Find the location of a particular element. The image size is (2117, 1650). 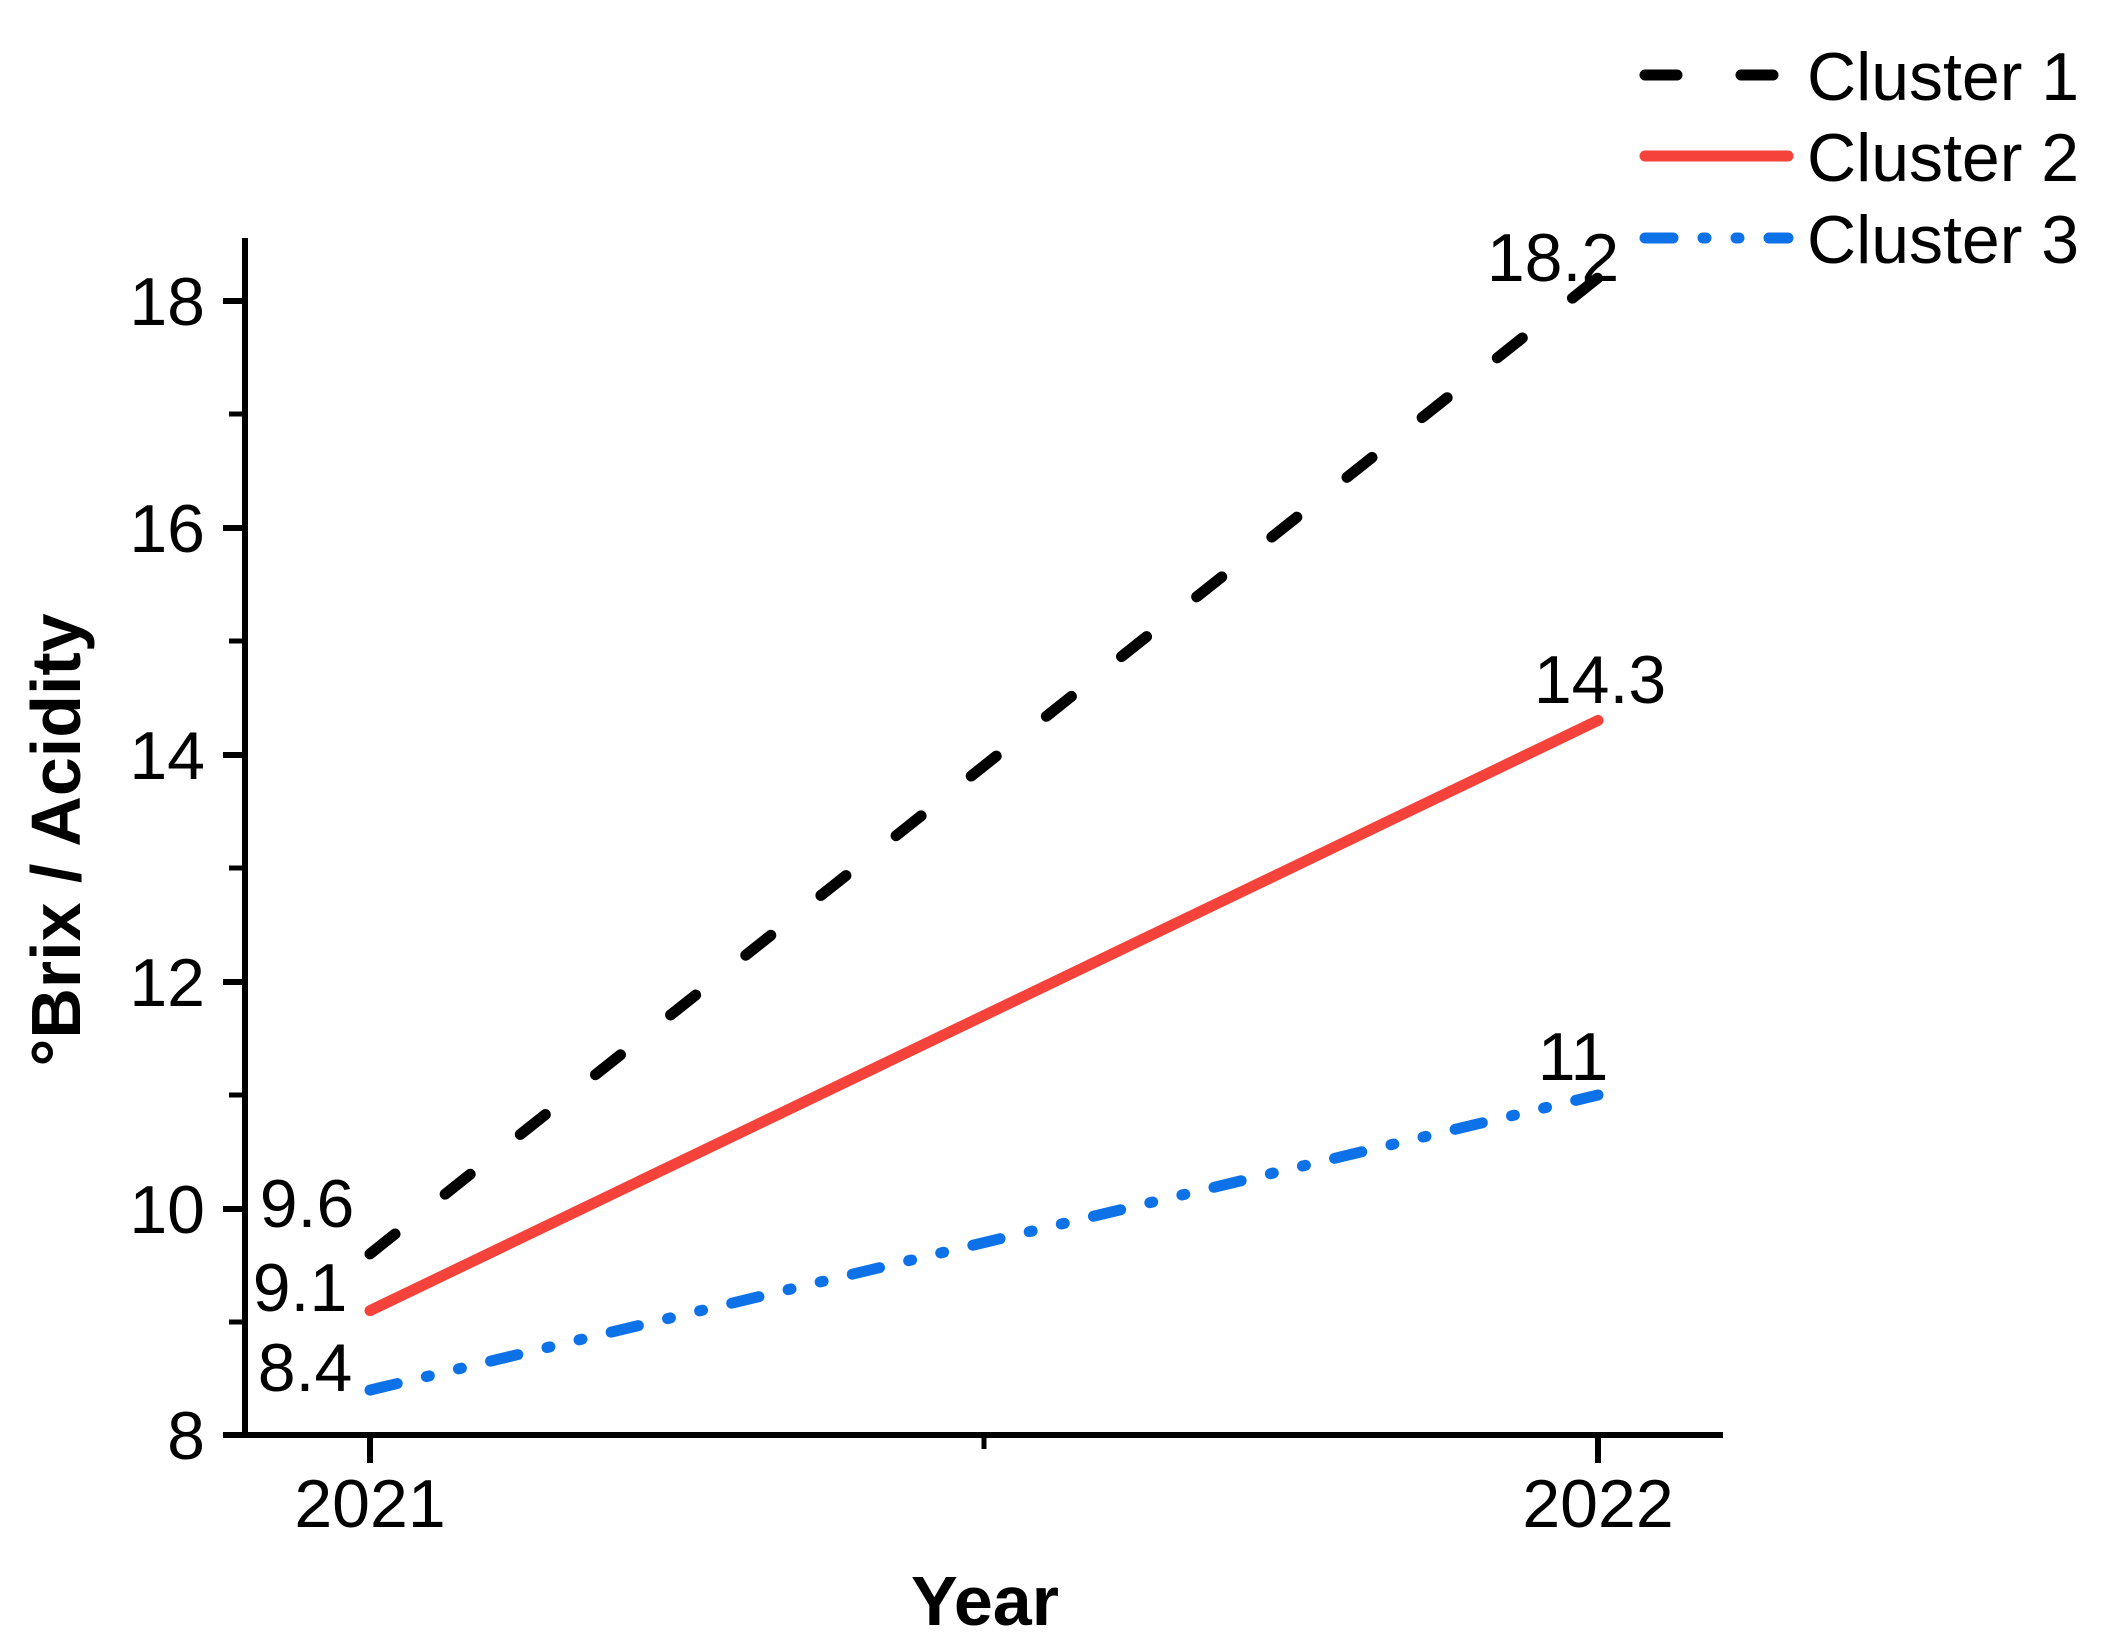

y-tick-label-18: 18 is located at coordinates (167, 302).